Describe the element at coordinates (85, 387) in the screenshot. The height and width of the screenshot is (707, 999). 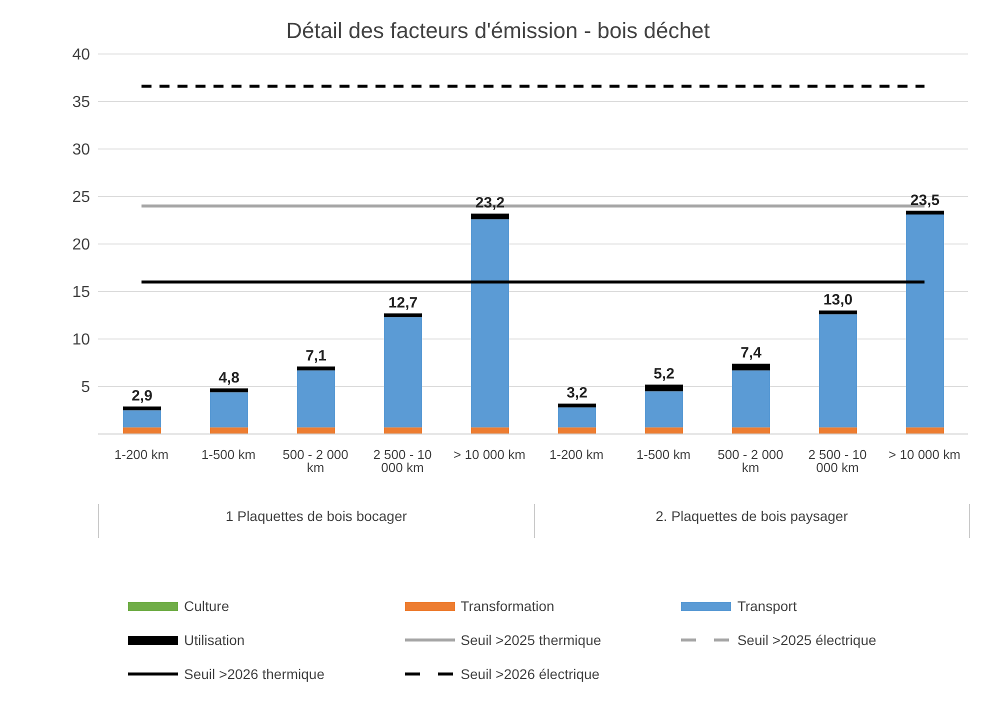
I see `y-tick-label: 5` at that location.